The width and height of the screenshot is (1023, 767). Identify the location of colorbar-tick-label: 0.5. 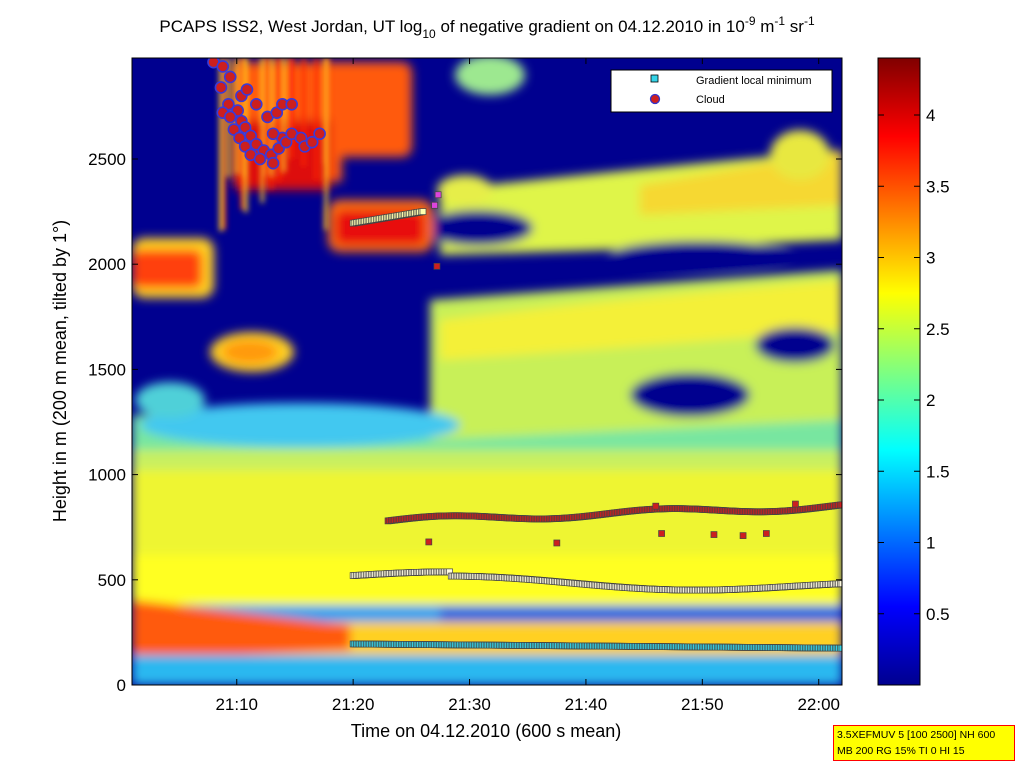
(938, 614).